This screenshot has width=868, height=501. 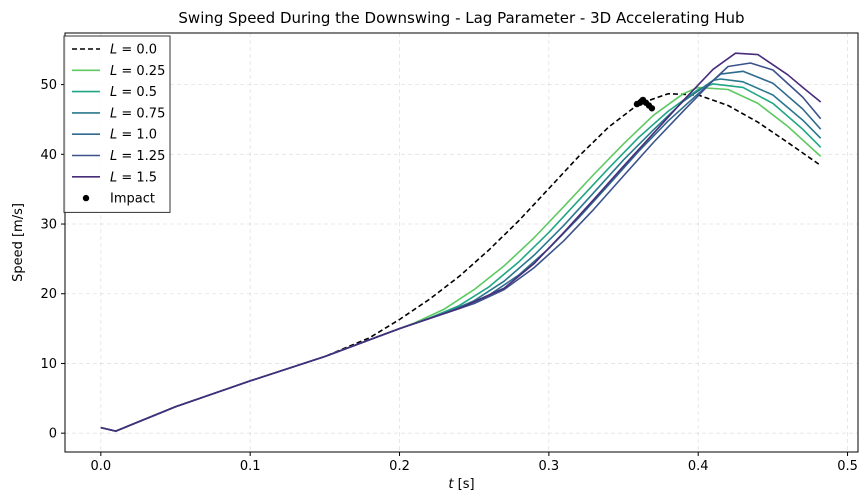 I want to click on x-tick-label: 0.4, so click(x=698, y=466).